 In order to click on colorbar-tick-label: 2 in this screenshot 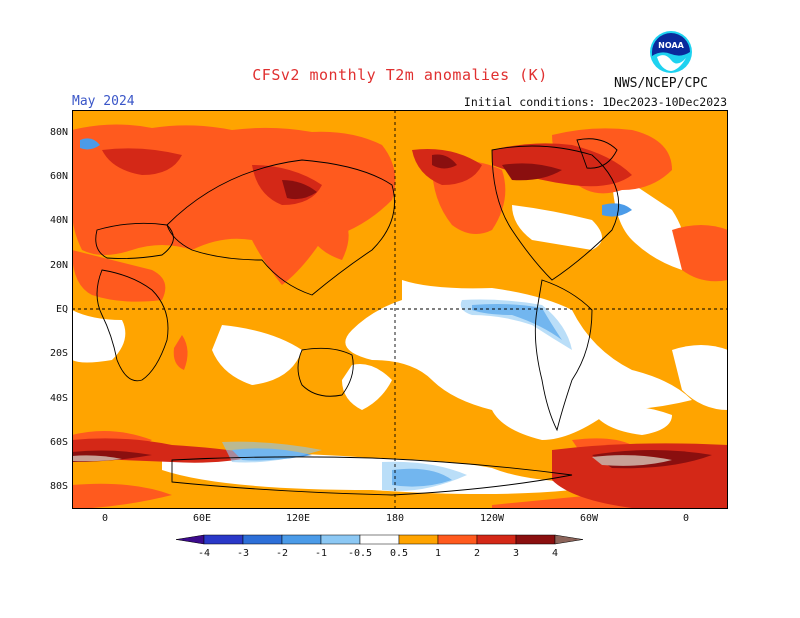, I will do `click(477, 553)`.